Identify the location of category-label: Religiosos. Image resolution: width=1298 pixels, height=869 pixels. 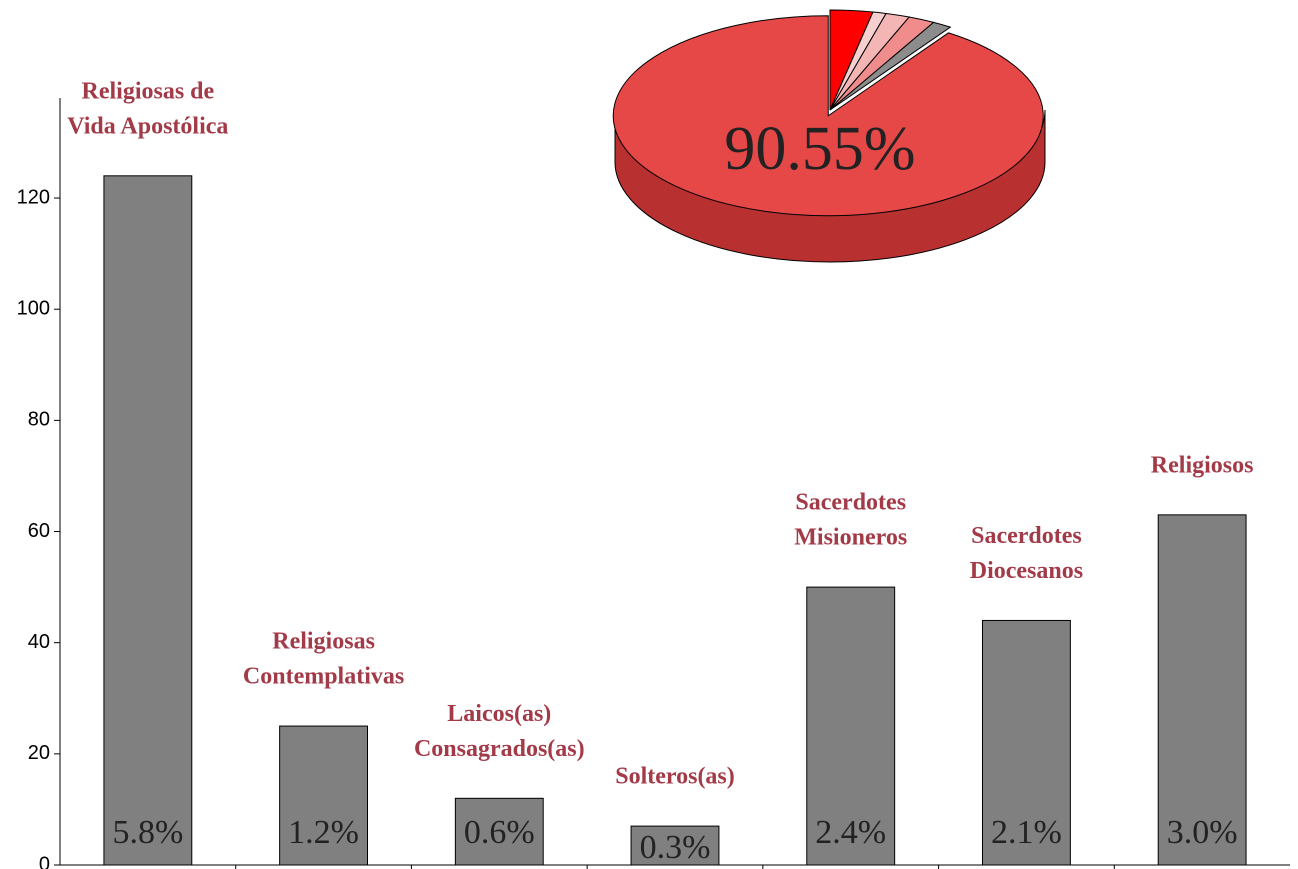
(1202, 465).